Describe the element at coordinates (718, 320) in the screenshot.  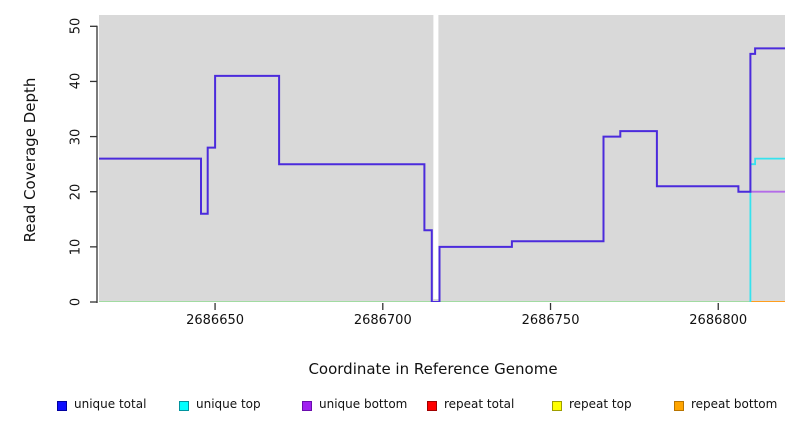
I see `x-tick-label: 2686800` at that location.